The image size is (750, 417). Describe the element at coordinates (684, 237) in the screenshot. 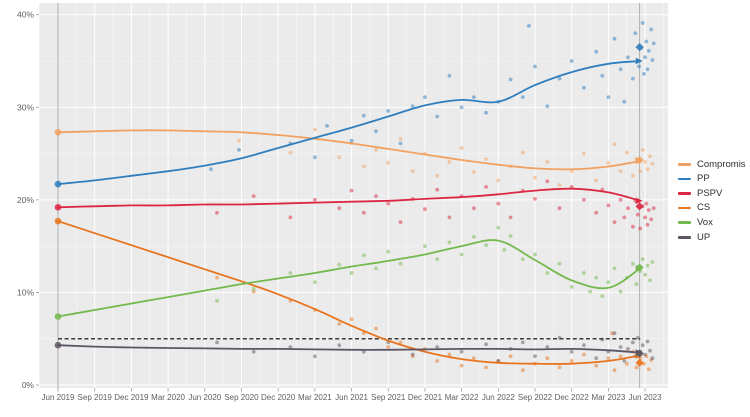

I see `legend-swatch-up` at that location.